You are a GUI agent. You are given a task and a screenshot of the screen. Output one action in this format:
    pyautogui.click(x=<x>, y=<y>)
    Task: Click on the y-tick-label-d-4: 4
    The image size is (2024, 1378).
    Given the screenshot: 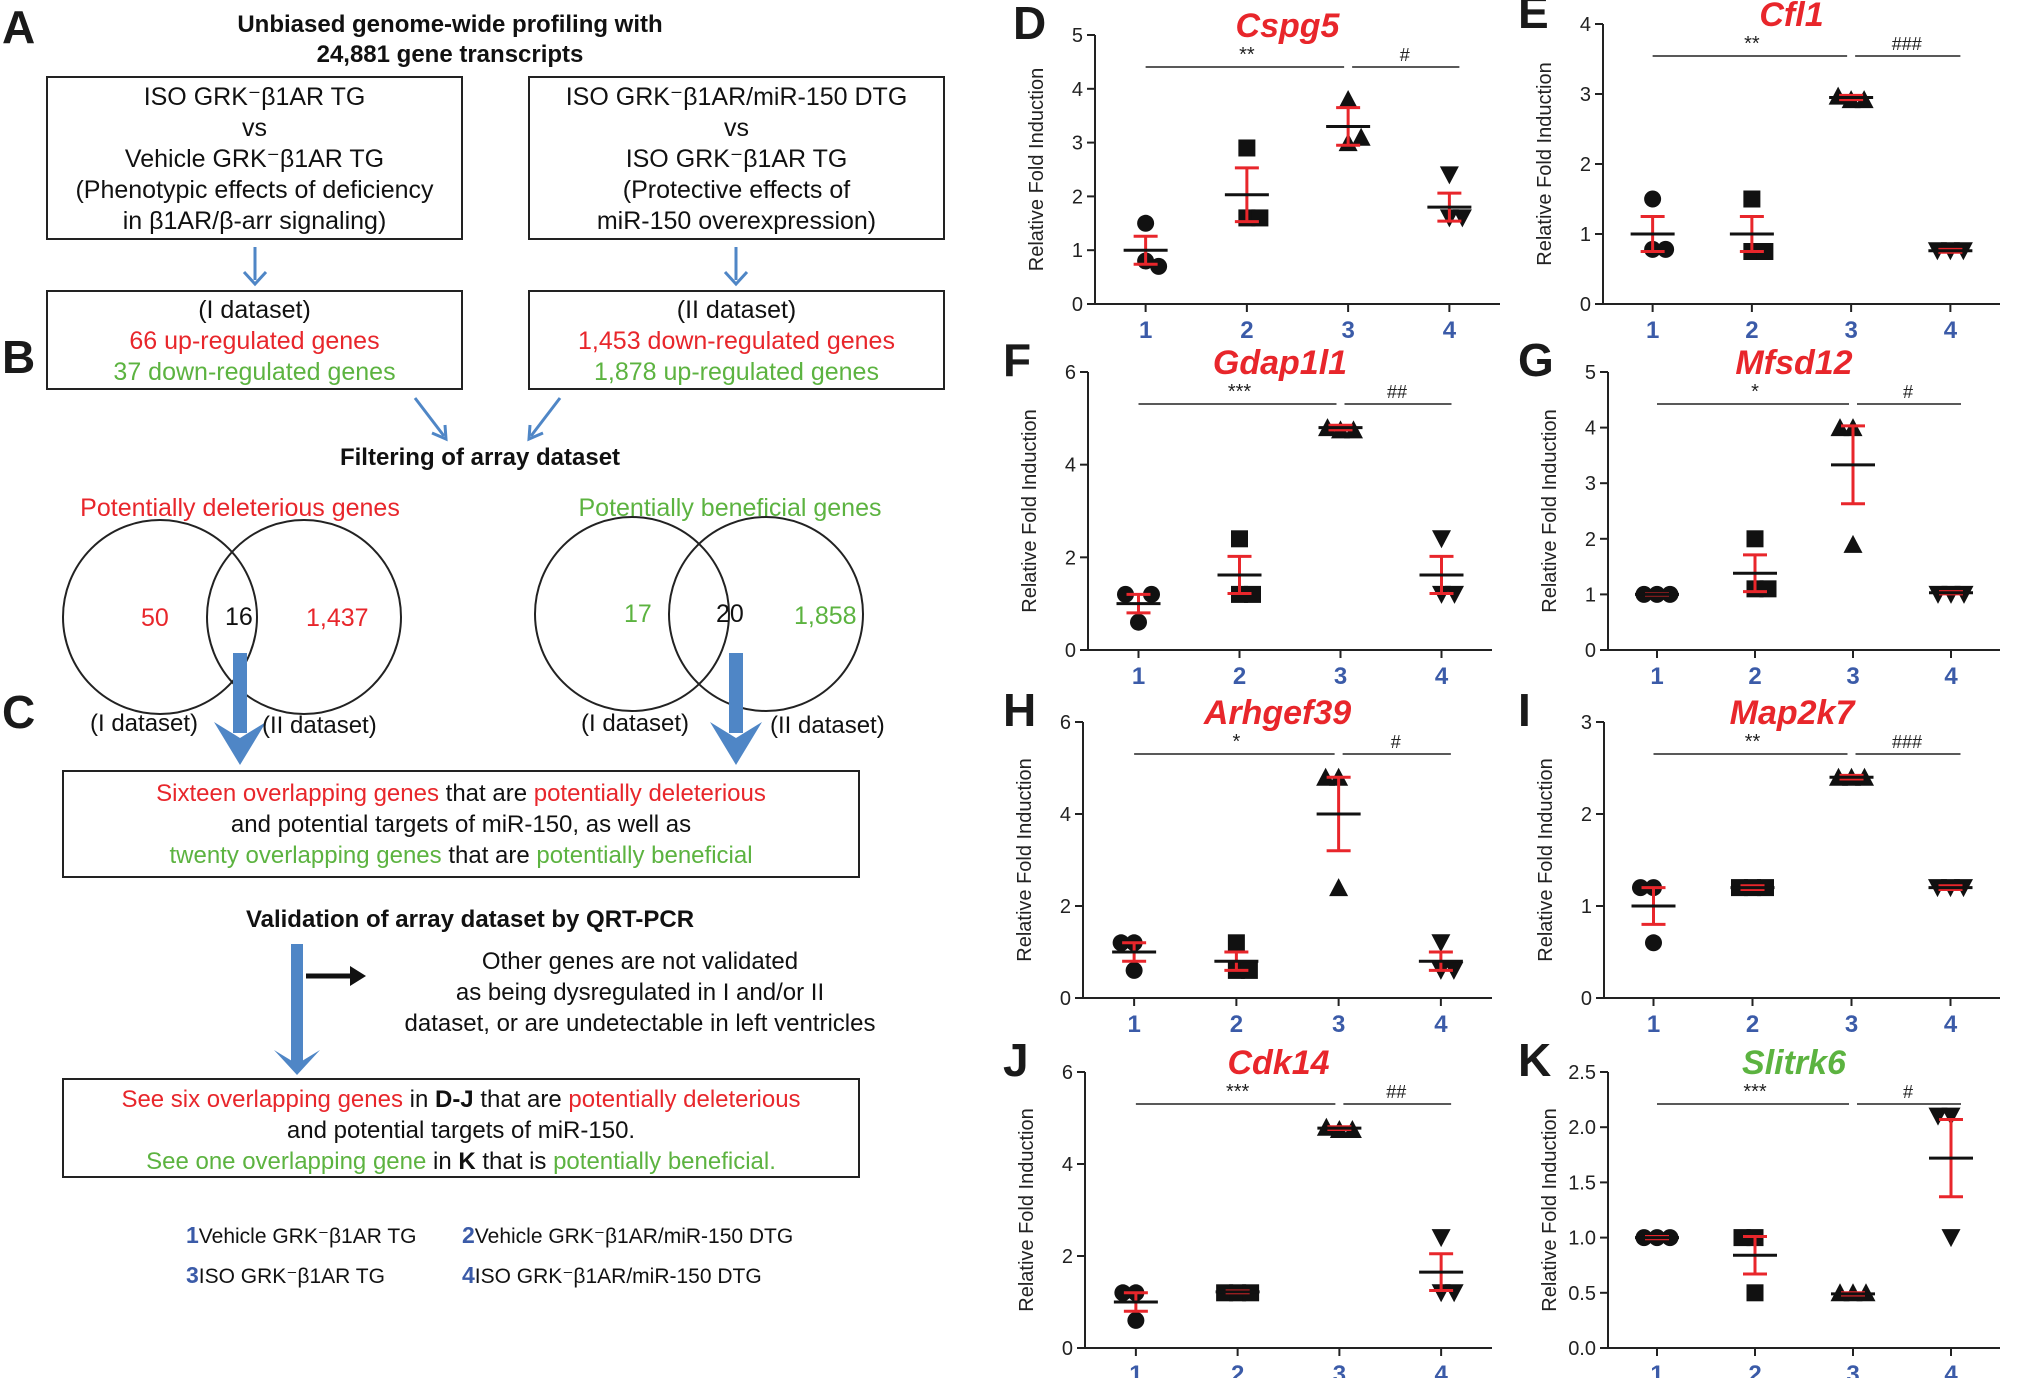 What is the action you would take?
    pyautogui.click(x=1077, y=90)
    